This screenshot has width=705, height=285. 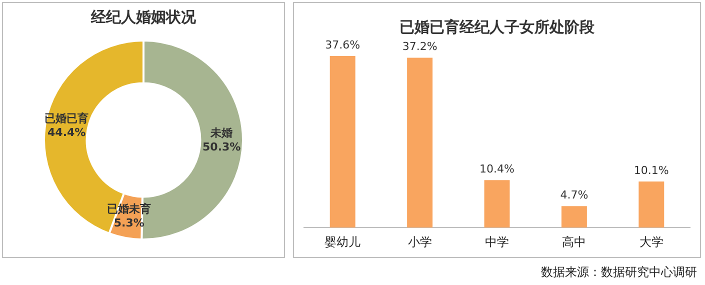 What do you see at coordinates (143, 17) in the screenshot?
I see `chart-title: 经纪人婚姻状况` at bounding box center [143, 17].